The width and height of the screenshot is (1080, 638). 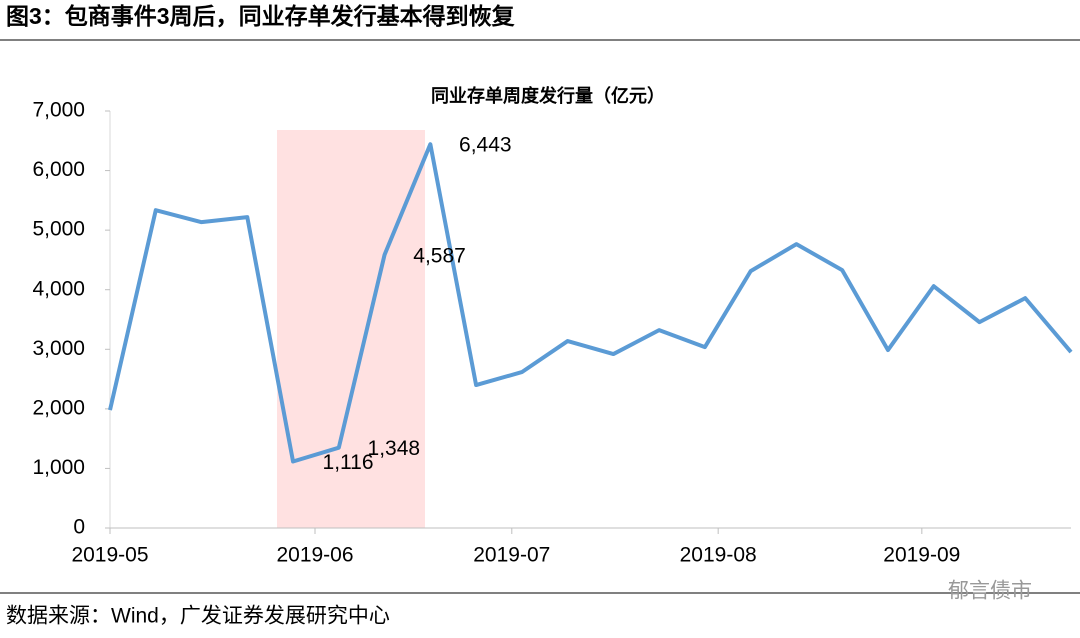 I want to click on y-tick-label: 2,000, so click(x=58, y=407).